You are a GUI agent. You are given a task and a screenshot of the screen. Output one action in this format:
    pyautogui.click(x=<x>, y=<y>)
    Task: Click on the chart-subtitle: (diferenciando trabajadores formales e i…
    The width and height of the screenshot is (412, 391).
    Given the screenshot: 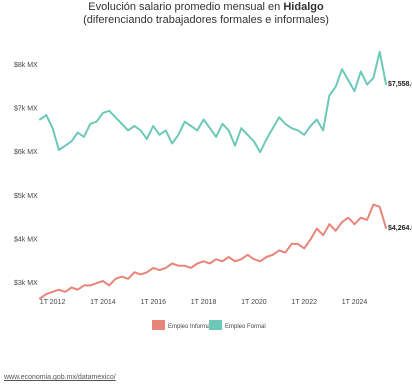 What is the action you would take?
    pyautogui.click(x=206, y=20)
    